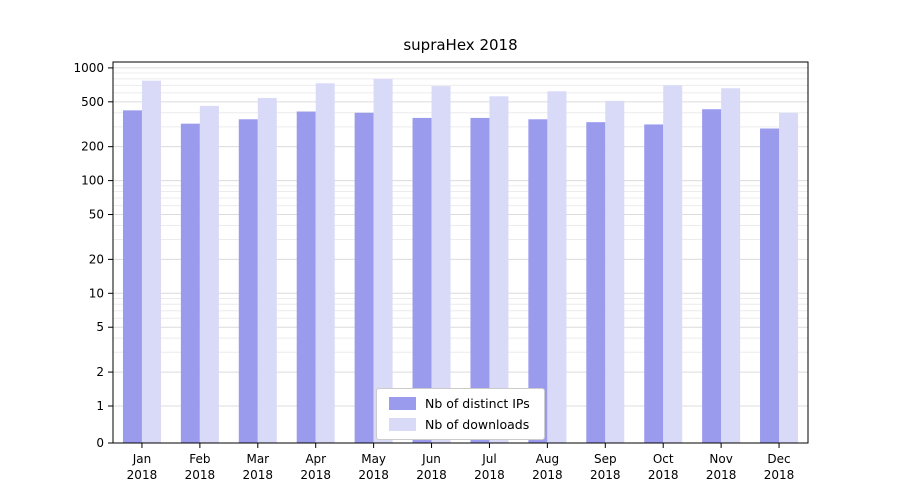  What do you see at coordinates (373, 459) in the screenshot?
I see `x-tick-label-month: May` at bounding box center [373, 459].